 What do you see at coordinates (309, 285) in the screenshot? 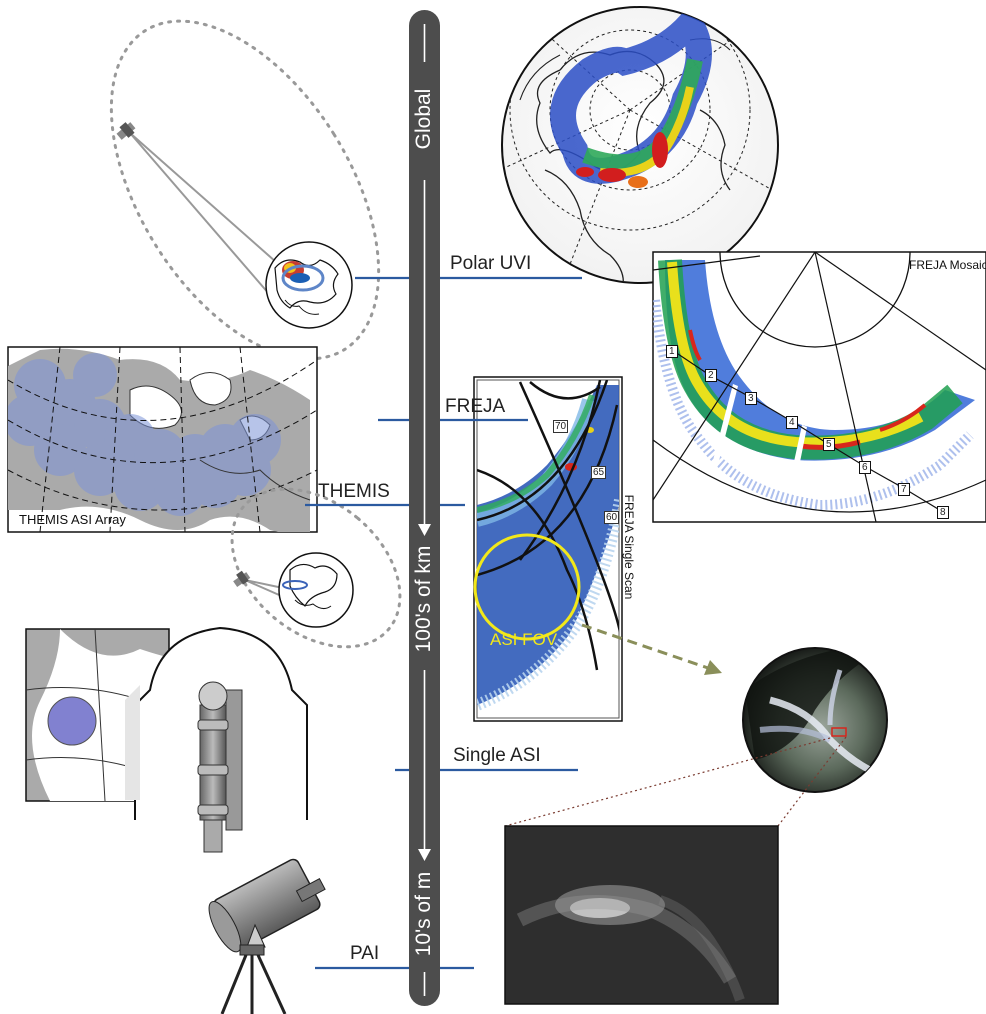
I see `small-earth-globe` at bounding box center [309, 285].